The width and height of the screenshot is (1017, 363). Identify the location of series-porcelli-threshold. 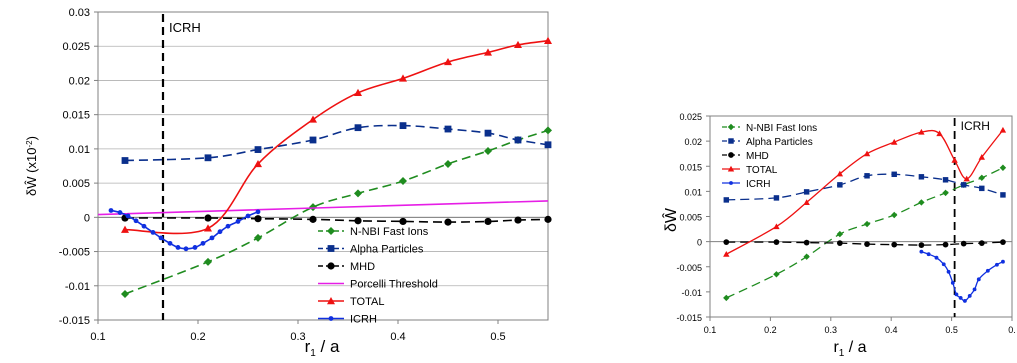
(323, 208).